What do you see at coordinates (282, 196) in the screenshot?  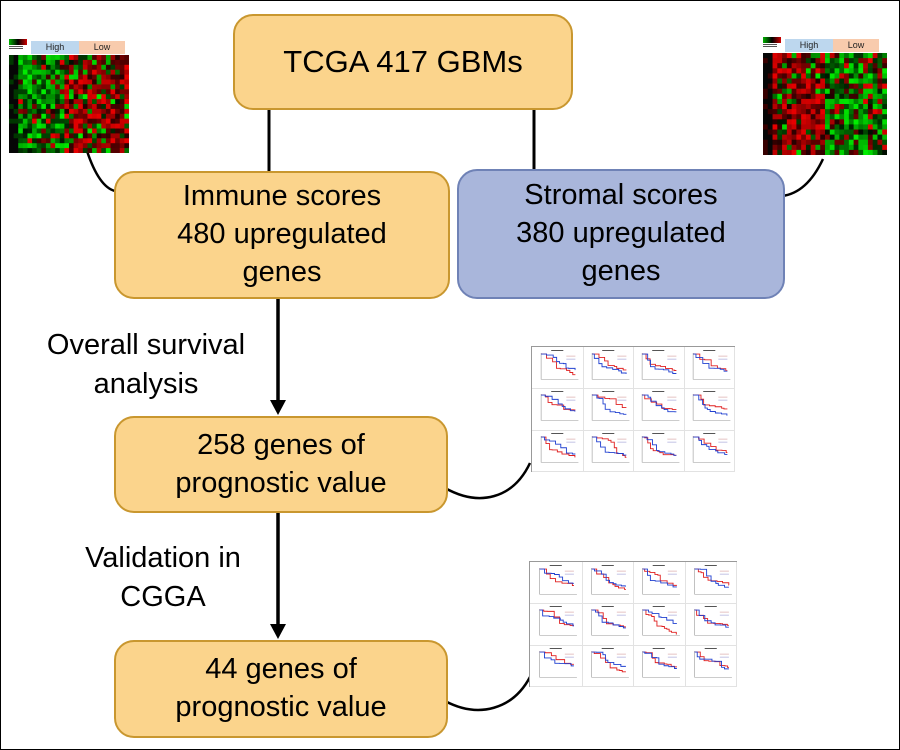 I see `box-immune-line-1: Immune scores` at bounding box center [282, 196].